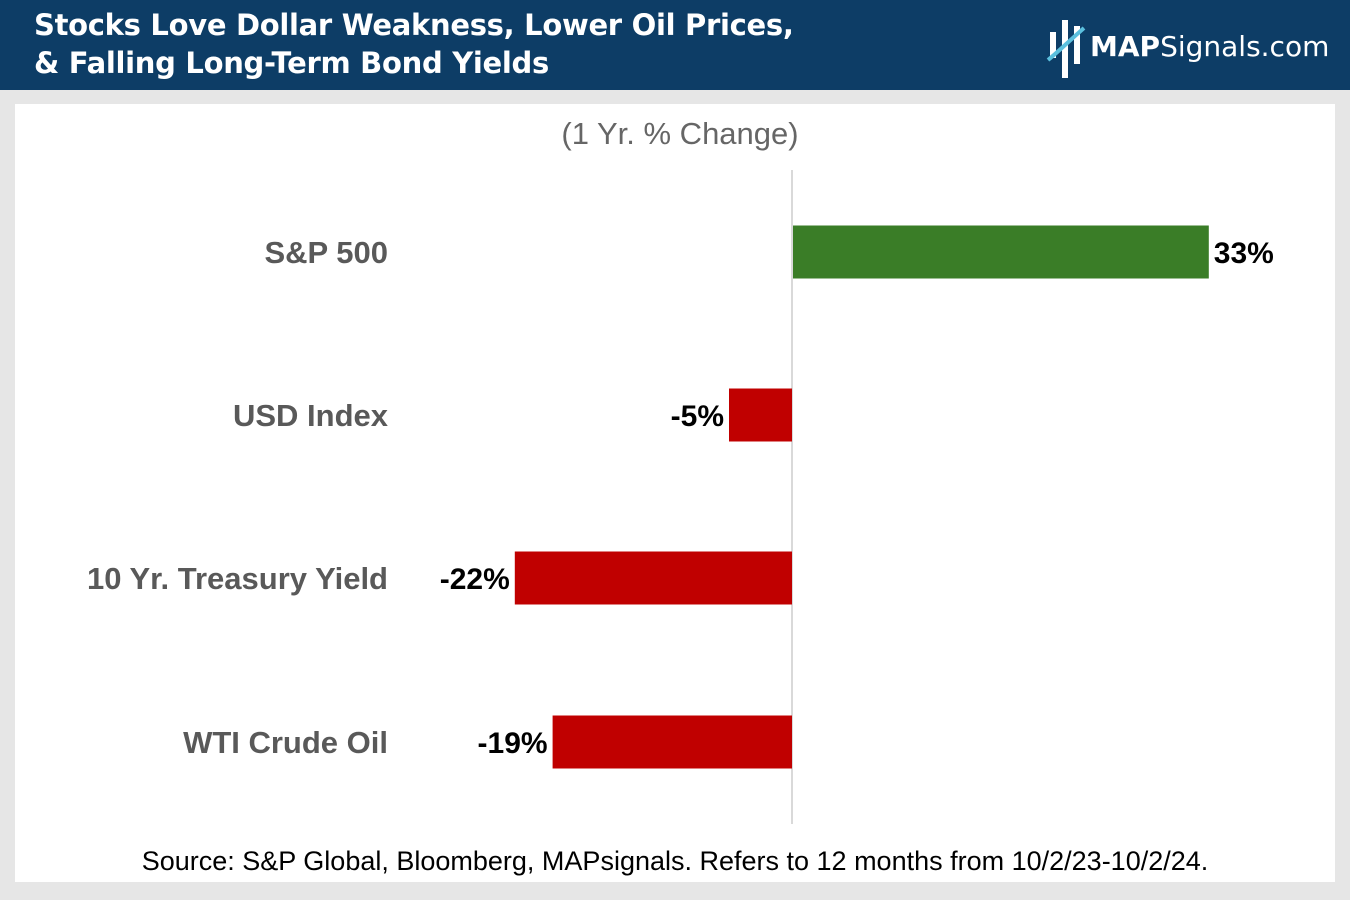 The width and height of the screenshot is (1350, 900). I want to click on logo-bars-icon, so click(1066, 49).